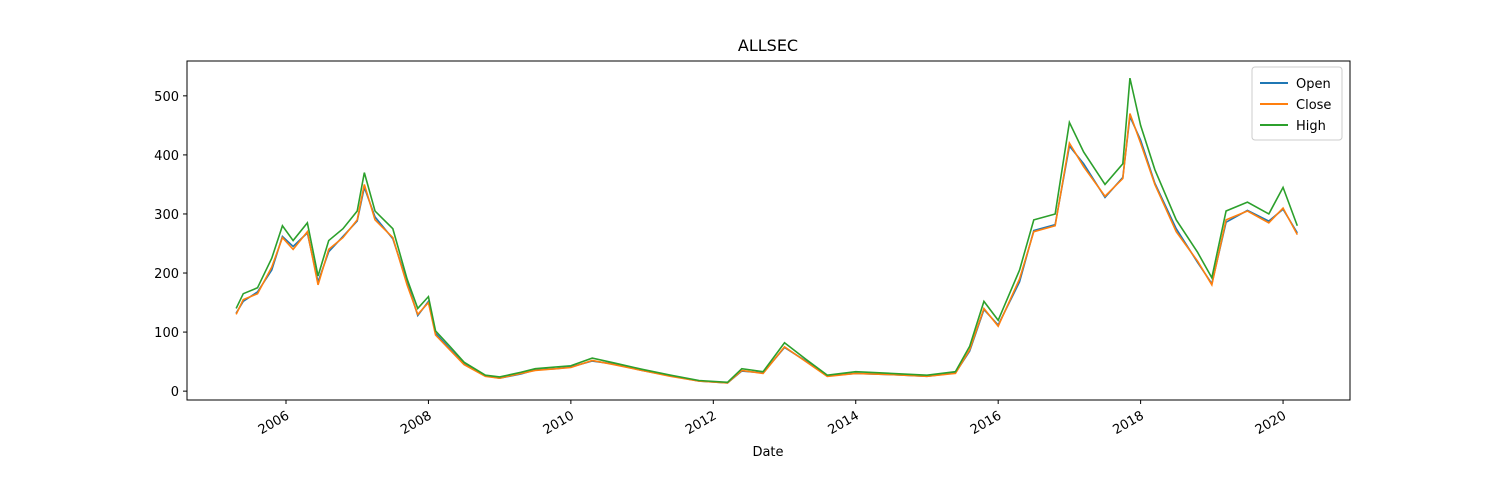 This screenshot has width=1500, height=504. I want to click on chart-title: ALLSEC, so click(768, 45).